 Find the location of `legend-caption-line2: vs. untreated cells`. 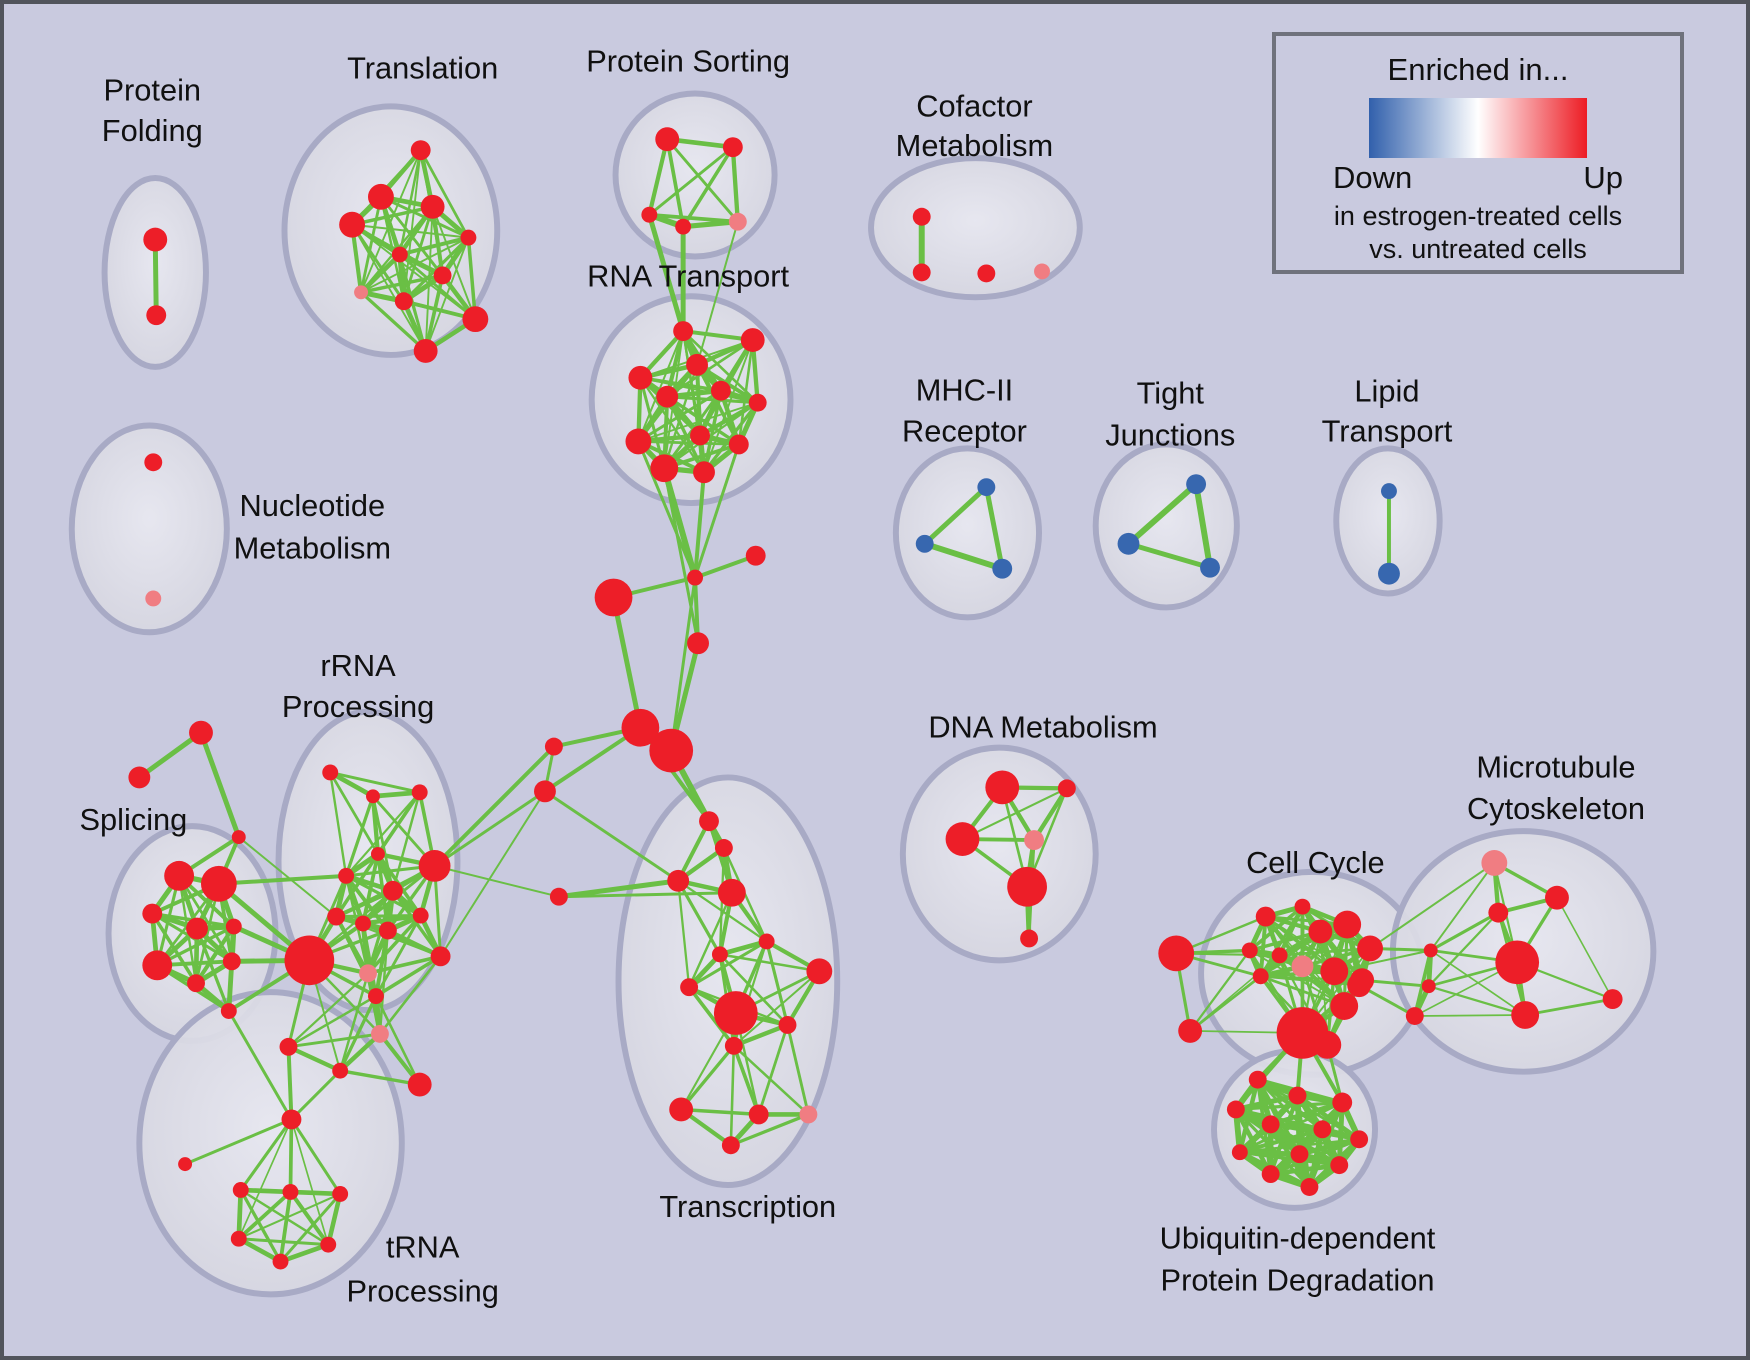

legend-caption-line2: vs. untreated cells is located at coordinates (1478, 249).